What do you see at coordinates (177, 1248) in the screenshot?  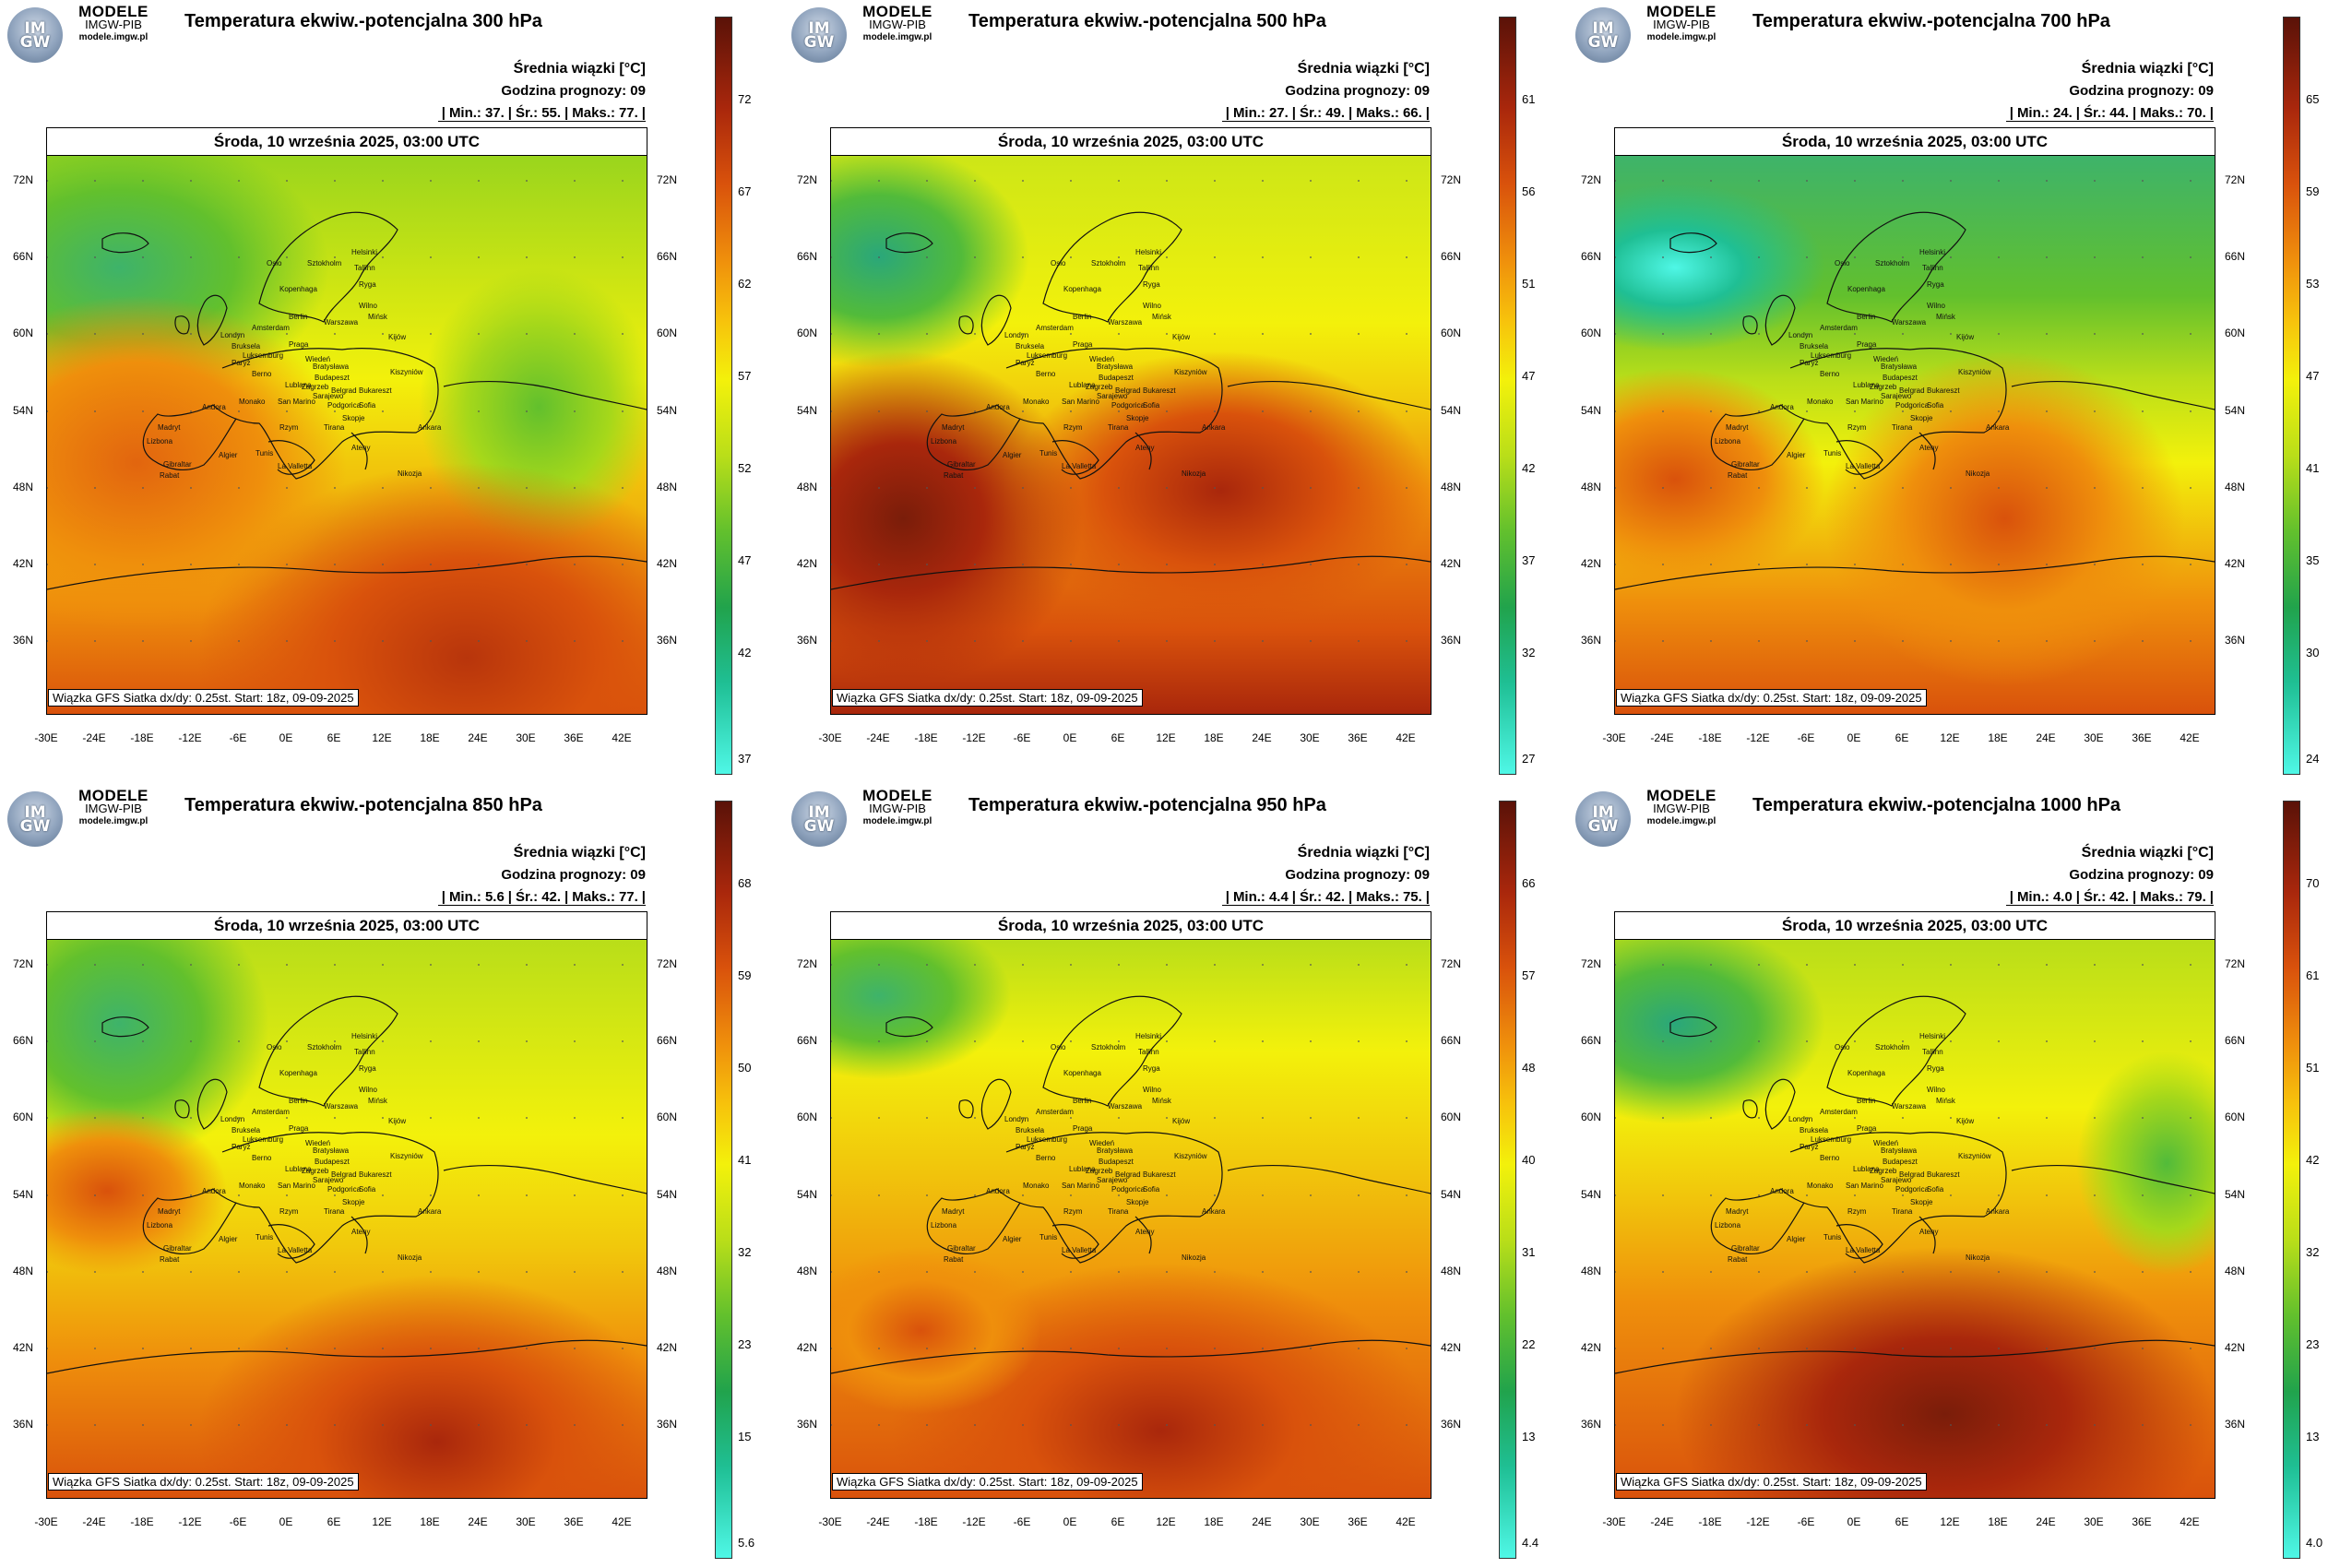 I see `city-label: Gibraltar` at bounding box center [177, 1248].